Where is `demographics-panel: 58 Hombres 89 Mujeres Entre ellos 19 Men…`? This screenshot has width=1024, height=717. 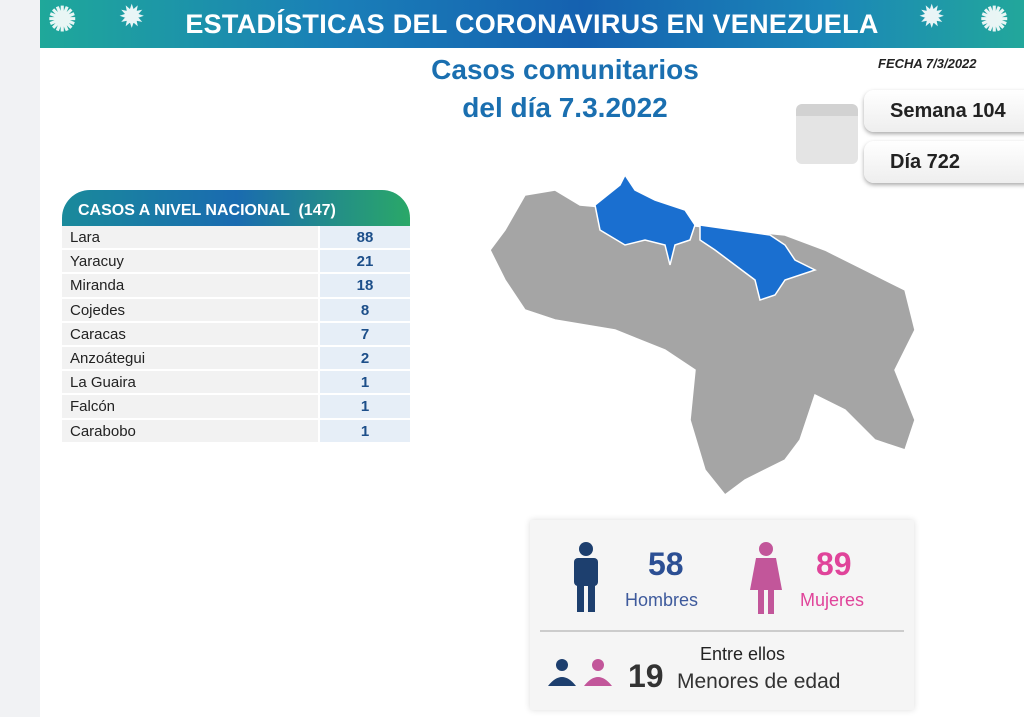
demographics-panel: 58 Hombres 89 Mujeres Entre ellos 19 Men… is located at coordinates (722, 615).